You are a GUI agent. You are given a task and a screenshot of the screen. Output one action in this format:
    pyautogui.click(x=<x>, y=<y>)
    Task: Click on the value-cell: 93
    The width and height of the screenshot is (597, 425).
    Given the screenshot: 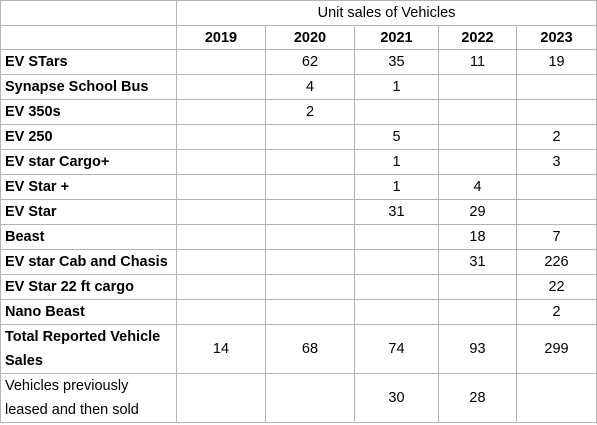 What is the action you would take?
    pyautogui.click(x=477, y=349)
    